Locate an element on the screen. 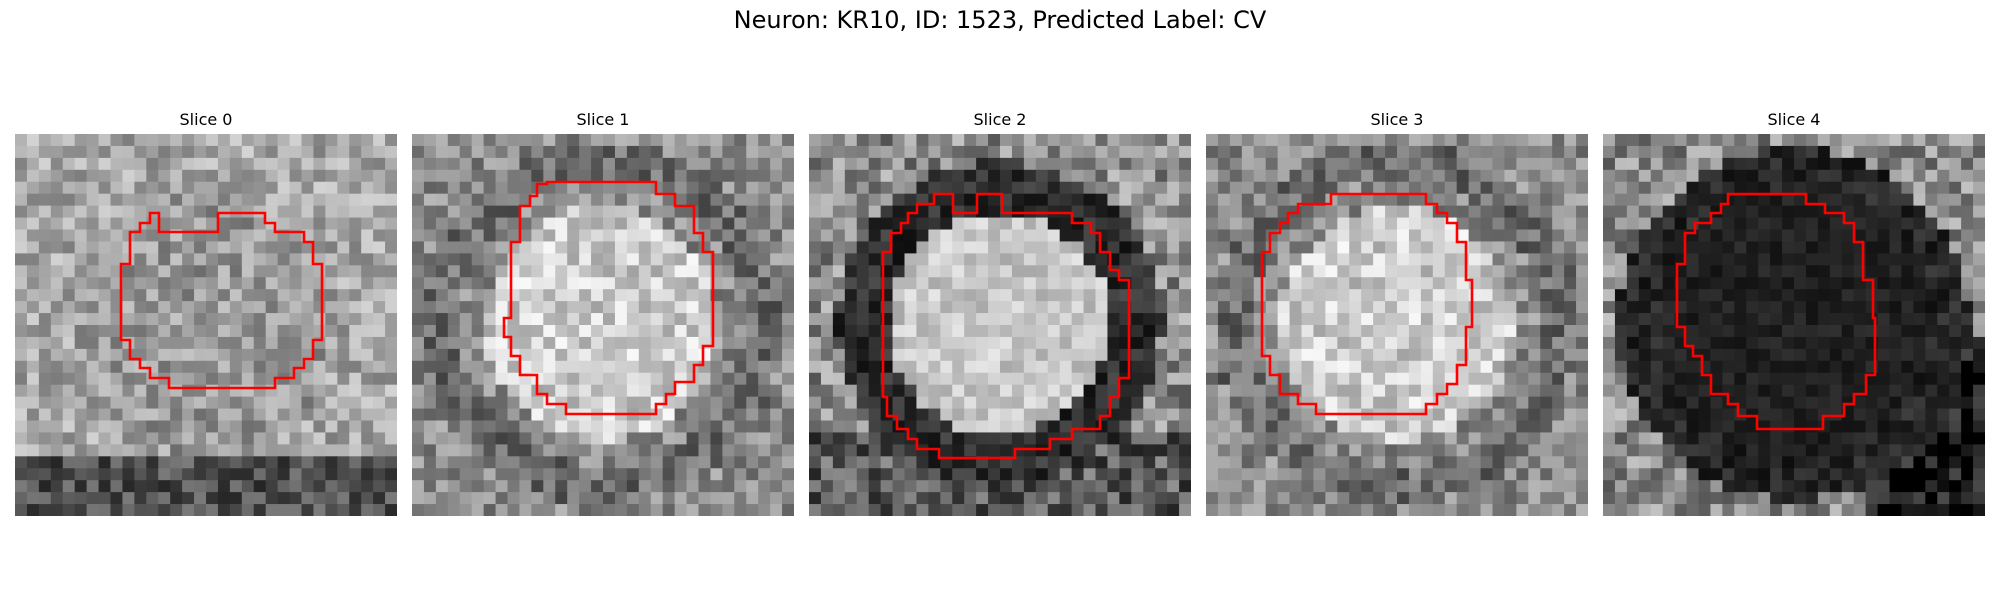 Image resolution: width=2000 pixels, height=600 pixels. slice-panel-0: Slice 0 is located at coordinates (206, 316).